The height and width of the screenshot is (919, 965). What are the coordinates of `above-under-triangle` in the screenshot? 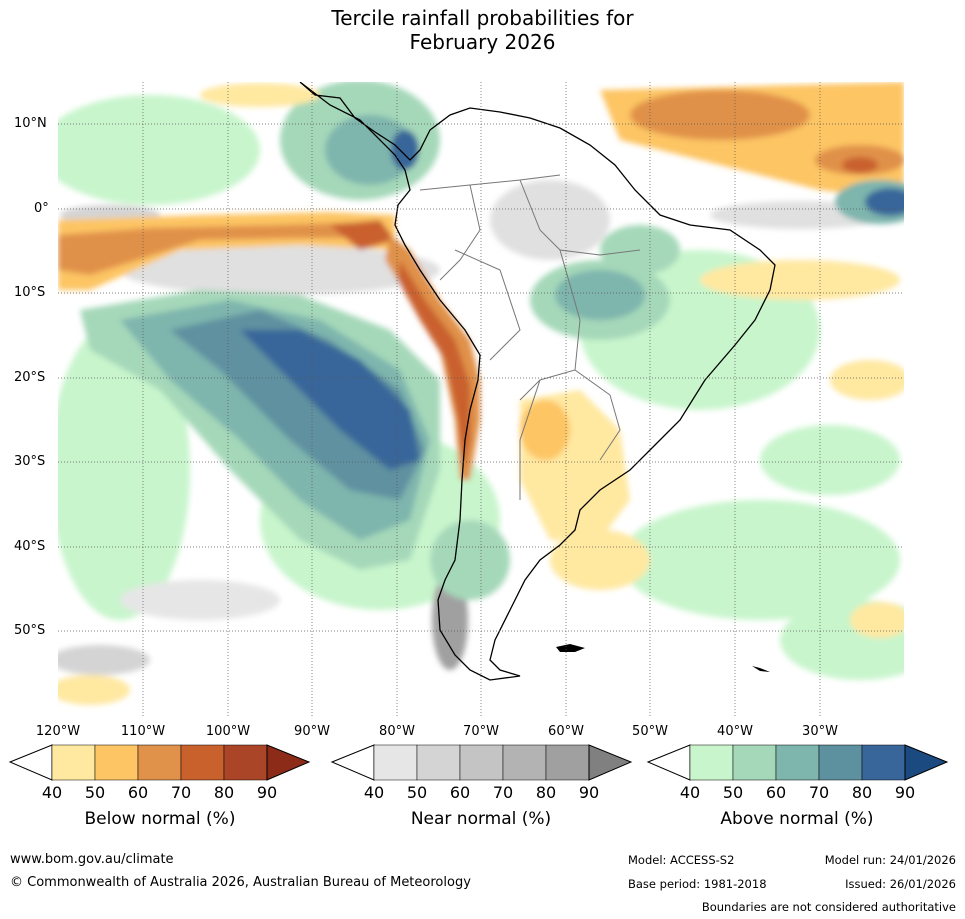 It's located at (668, 762).